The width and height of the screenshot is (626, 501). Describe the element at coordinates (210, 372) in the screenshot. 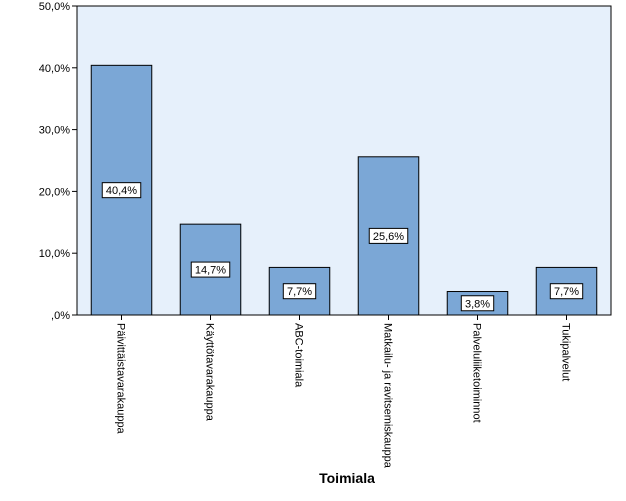

I see `category-label: Käyttötavarakauppa` at that location.